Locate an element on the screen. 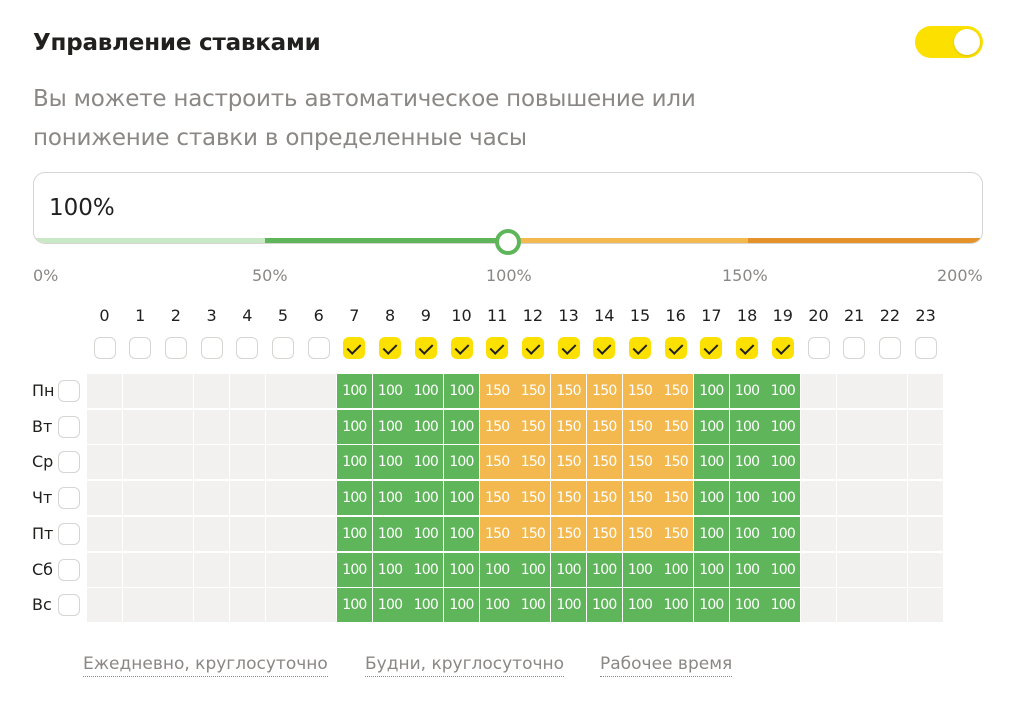 Image resolution: width=1016 pixels, height=704 pixels. rate-value: 100% is located at coordinates (82, 208).